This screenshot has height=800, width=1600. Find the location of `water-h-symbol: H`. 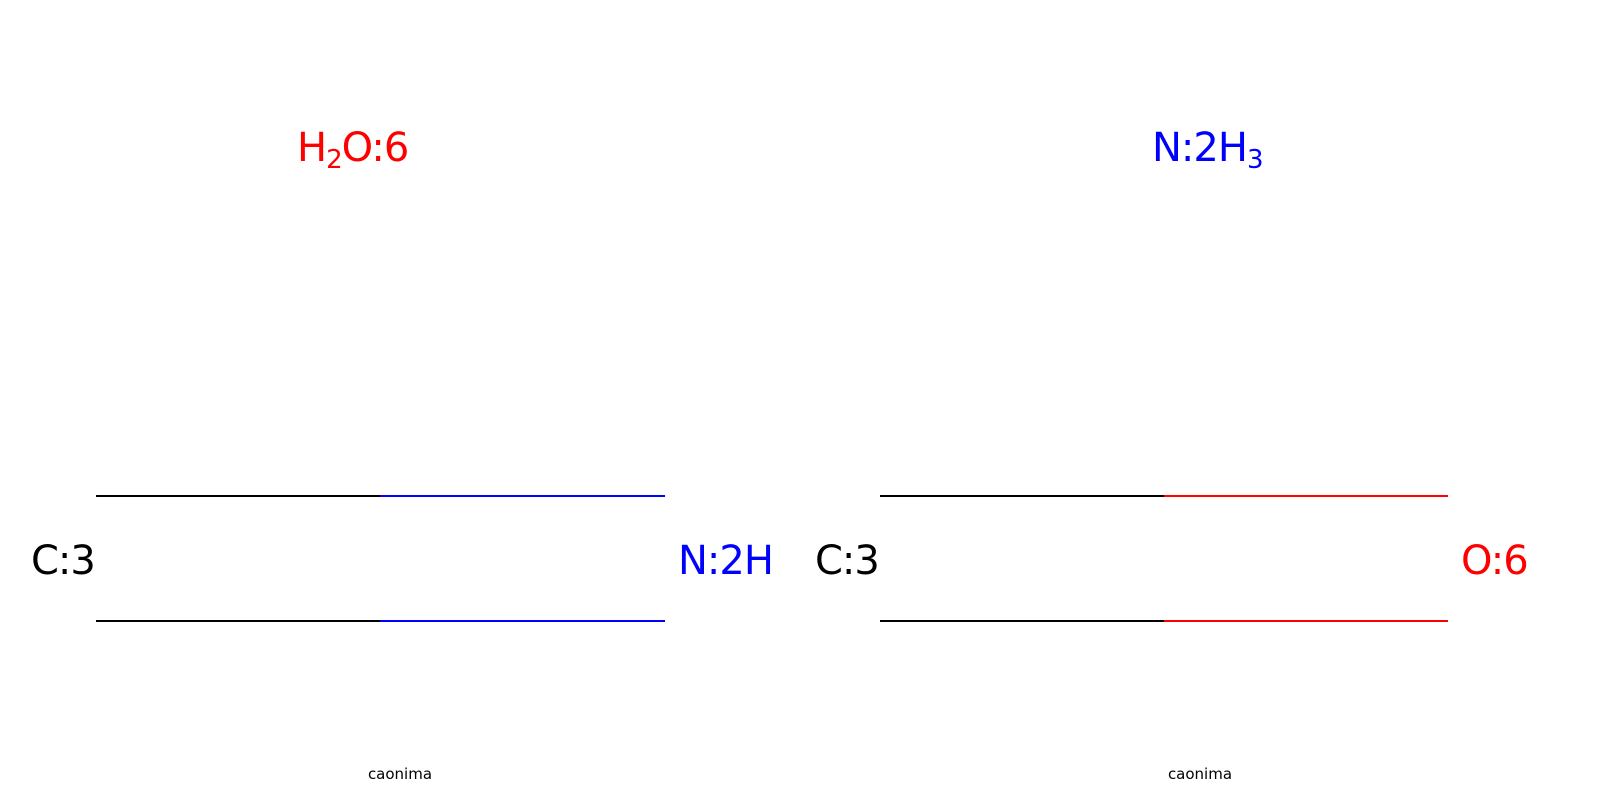

water-h-symbol: H is located at coordinates (312, 148).